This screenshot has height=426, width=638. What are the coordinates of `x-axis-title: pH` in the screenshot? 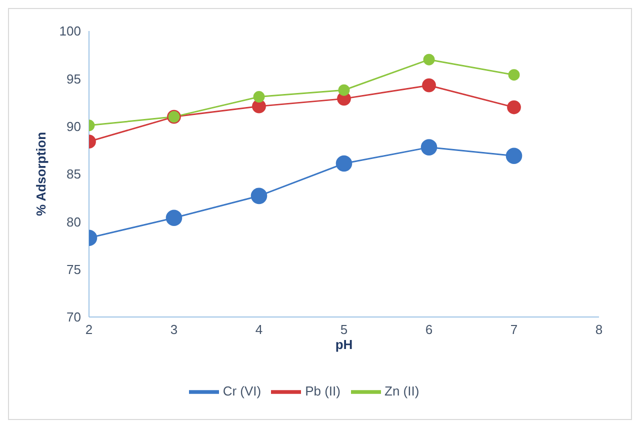 It's located at (344, 344).